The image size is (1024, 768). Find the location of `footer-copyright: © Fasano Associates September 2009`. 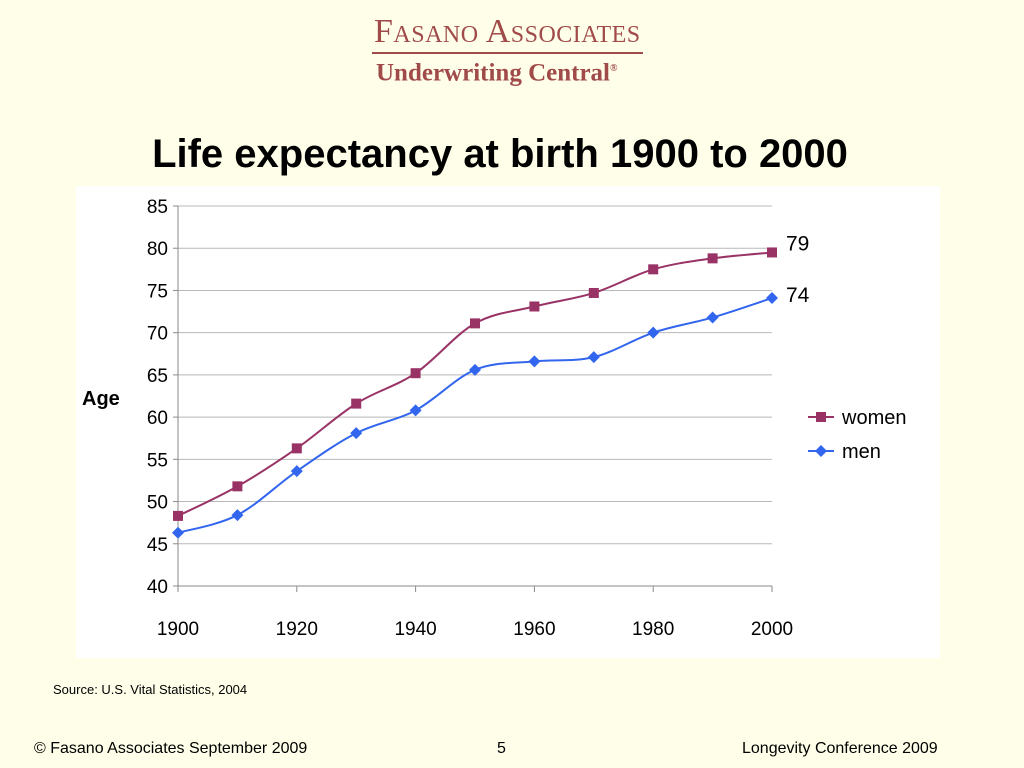

footer-copyright: © Fasano Associates September 2009 is located at coordinates (171, 748).